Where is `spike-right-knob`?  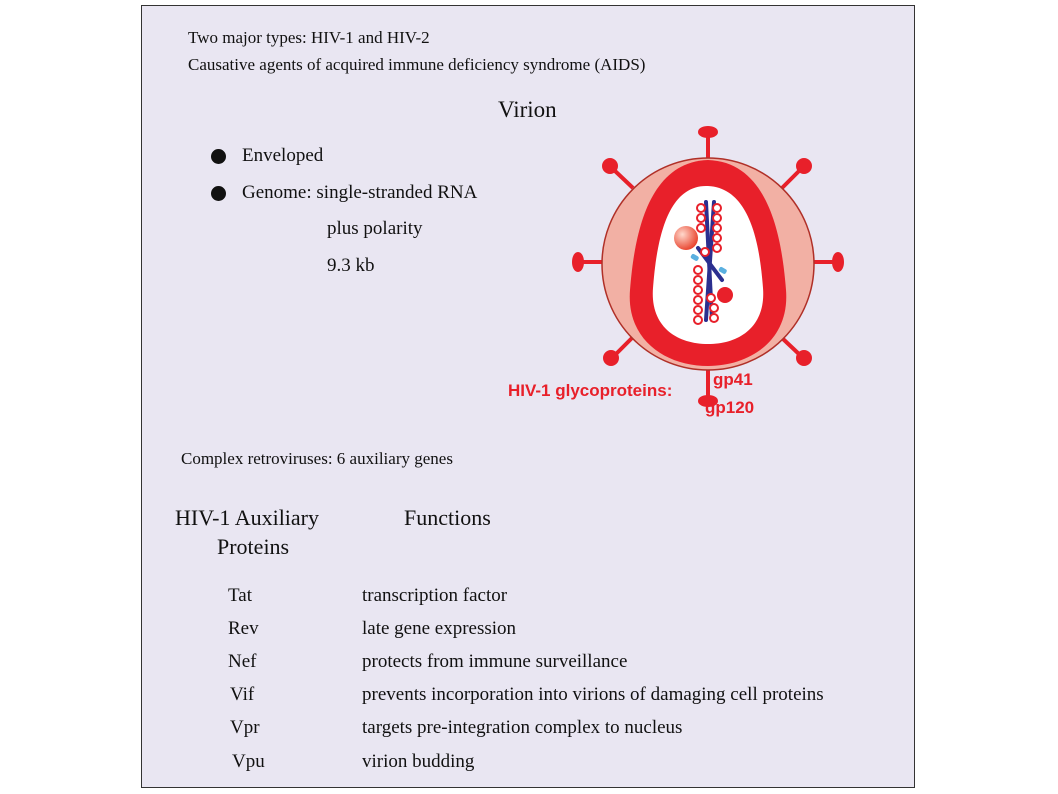
spike-right-knob is located at coordinates (838, 262).